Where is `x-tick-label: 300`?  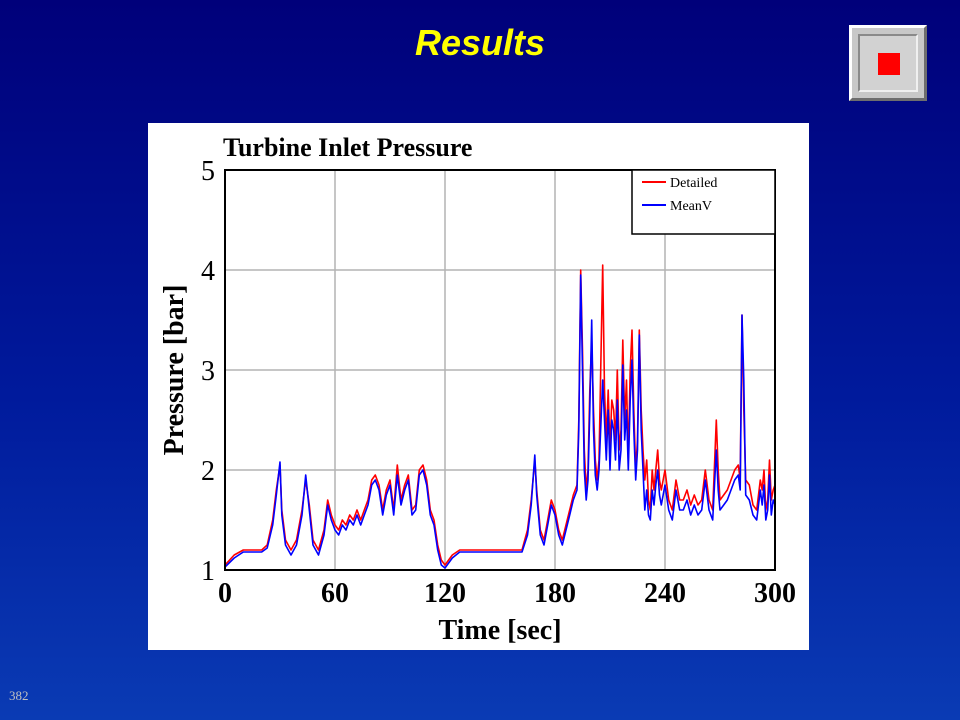
x-tick-label: 300 is located at coordinates (775, 593).